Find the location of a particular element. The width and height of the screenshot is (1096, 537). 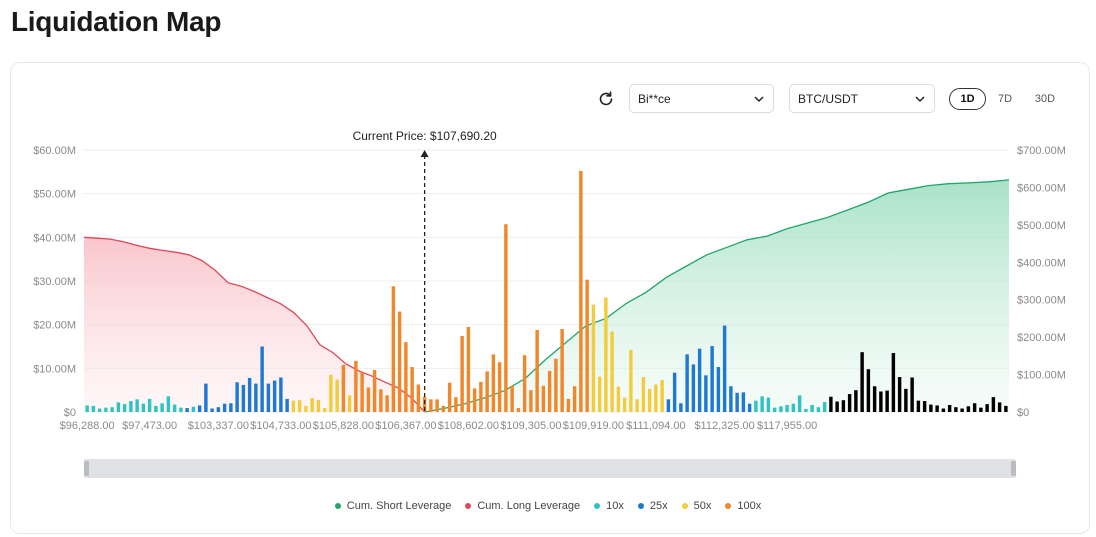

legend-label: Cum. Short Leverage is located at coordinates (399, 506).